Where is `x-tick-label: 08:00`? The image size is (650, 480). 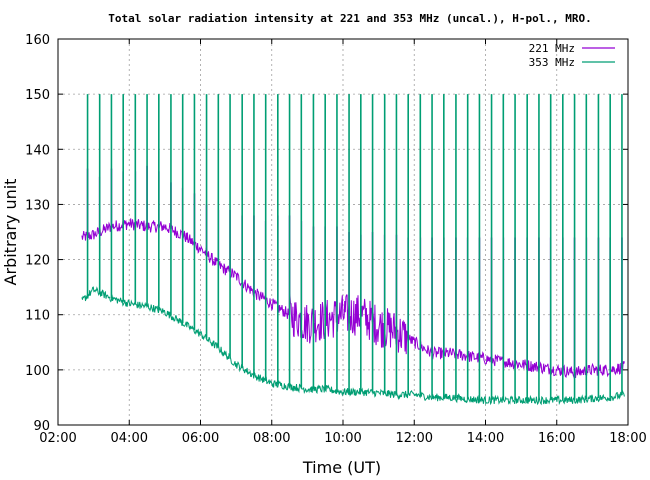 x-tick-label: 08:00 is located at coordinates (271, 438).